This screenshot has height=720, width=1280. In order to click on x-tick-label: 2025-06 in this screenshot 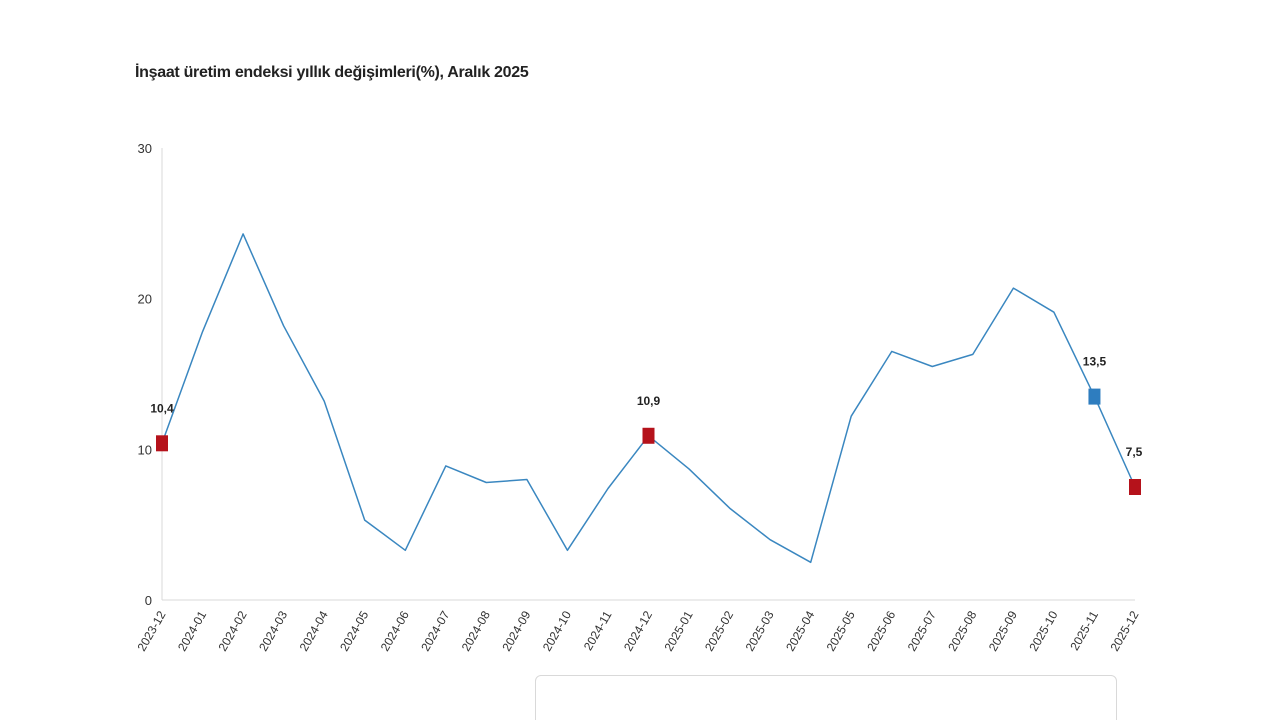, I will do `click(881, 630)`.